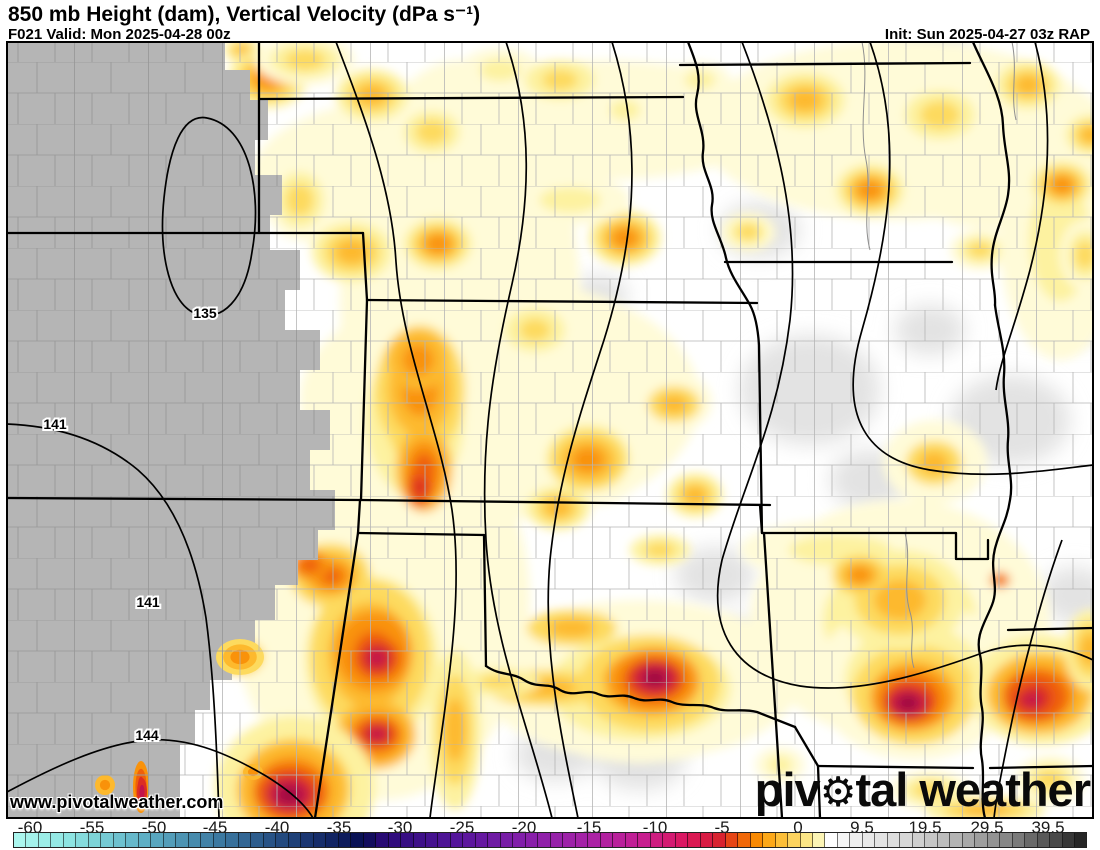 The height and width of the screenshot is (850, 1100). What do you see at coordinates (722, 827) in the screenshot?
I see `colorbar-tick: -5` at bounding box center [722, 827].